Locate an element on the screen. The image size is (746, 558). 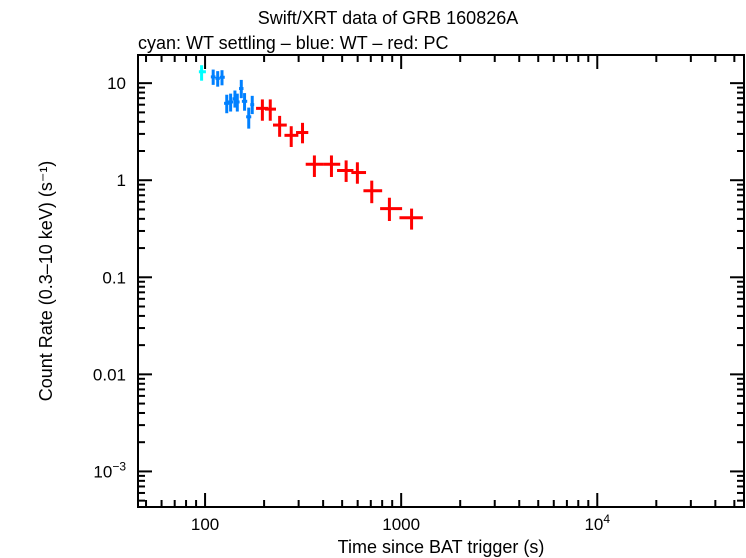
y-tick-label: 0.1 is located at coordinates (114, 277).